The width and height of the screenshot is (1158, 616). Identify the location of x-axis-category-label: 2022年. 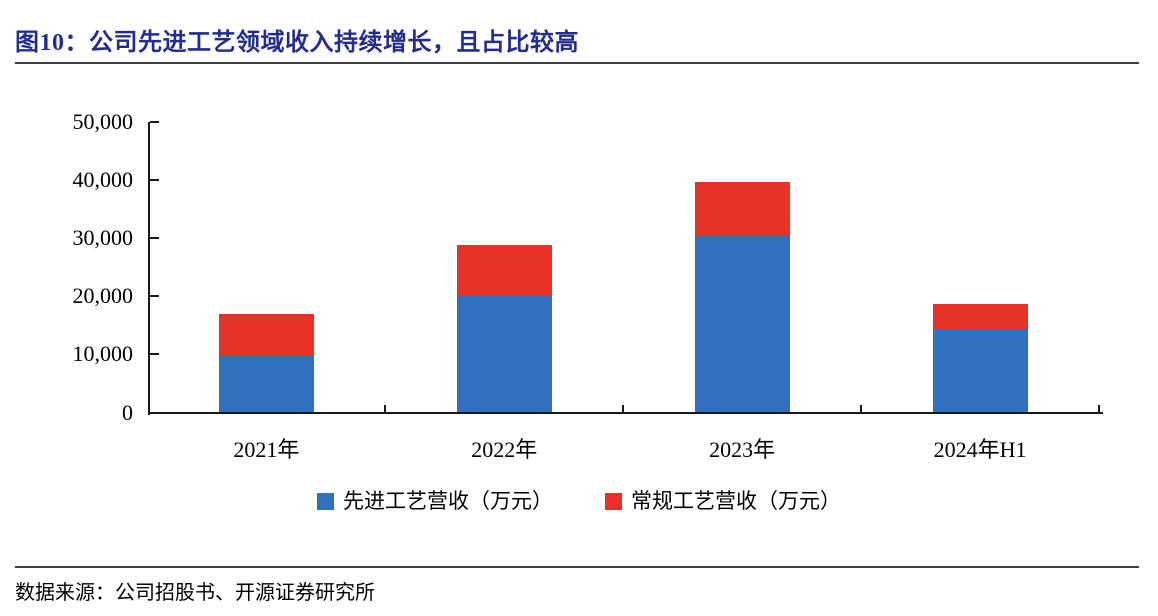
(504, 449).